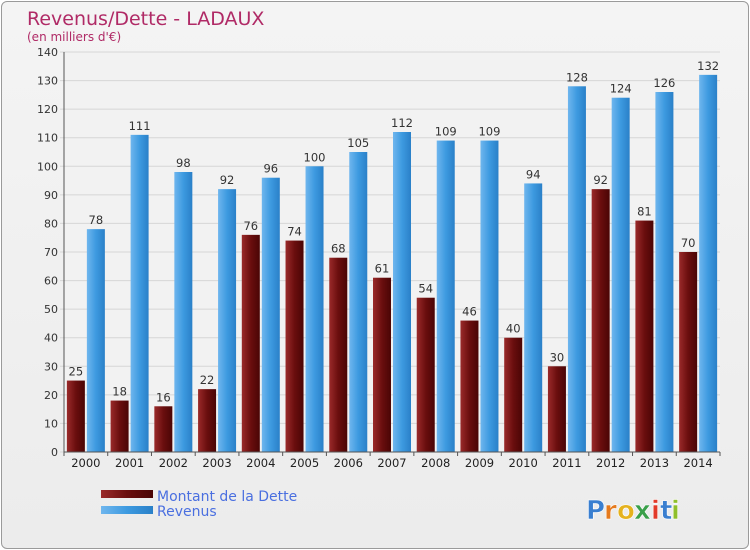 This screenshot has width=750, height=550. Describe the element at coordinates (595, 511) in the screenshot. I see `logo-letter: P` at that location.